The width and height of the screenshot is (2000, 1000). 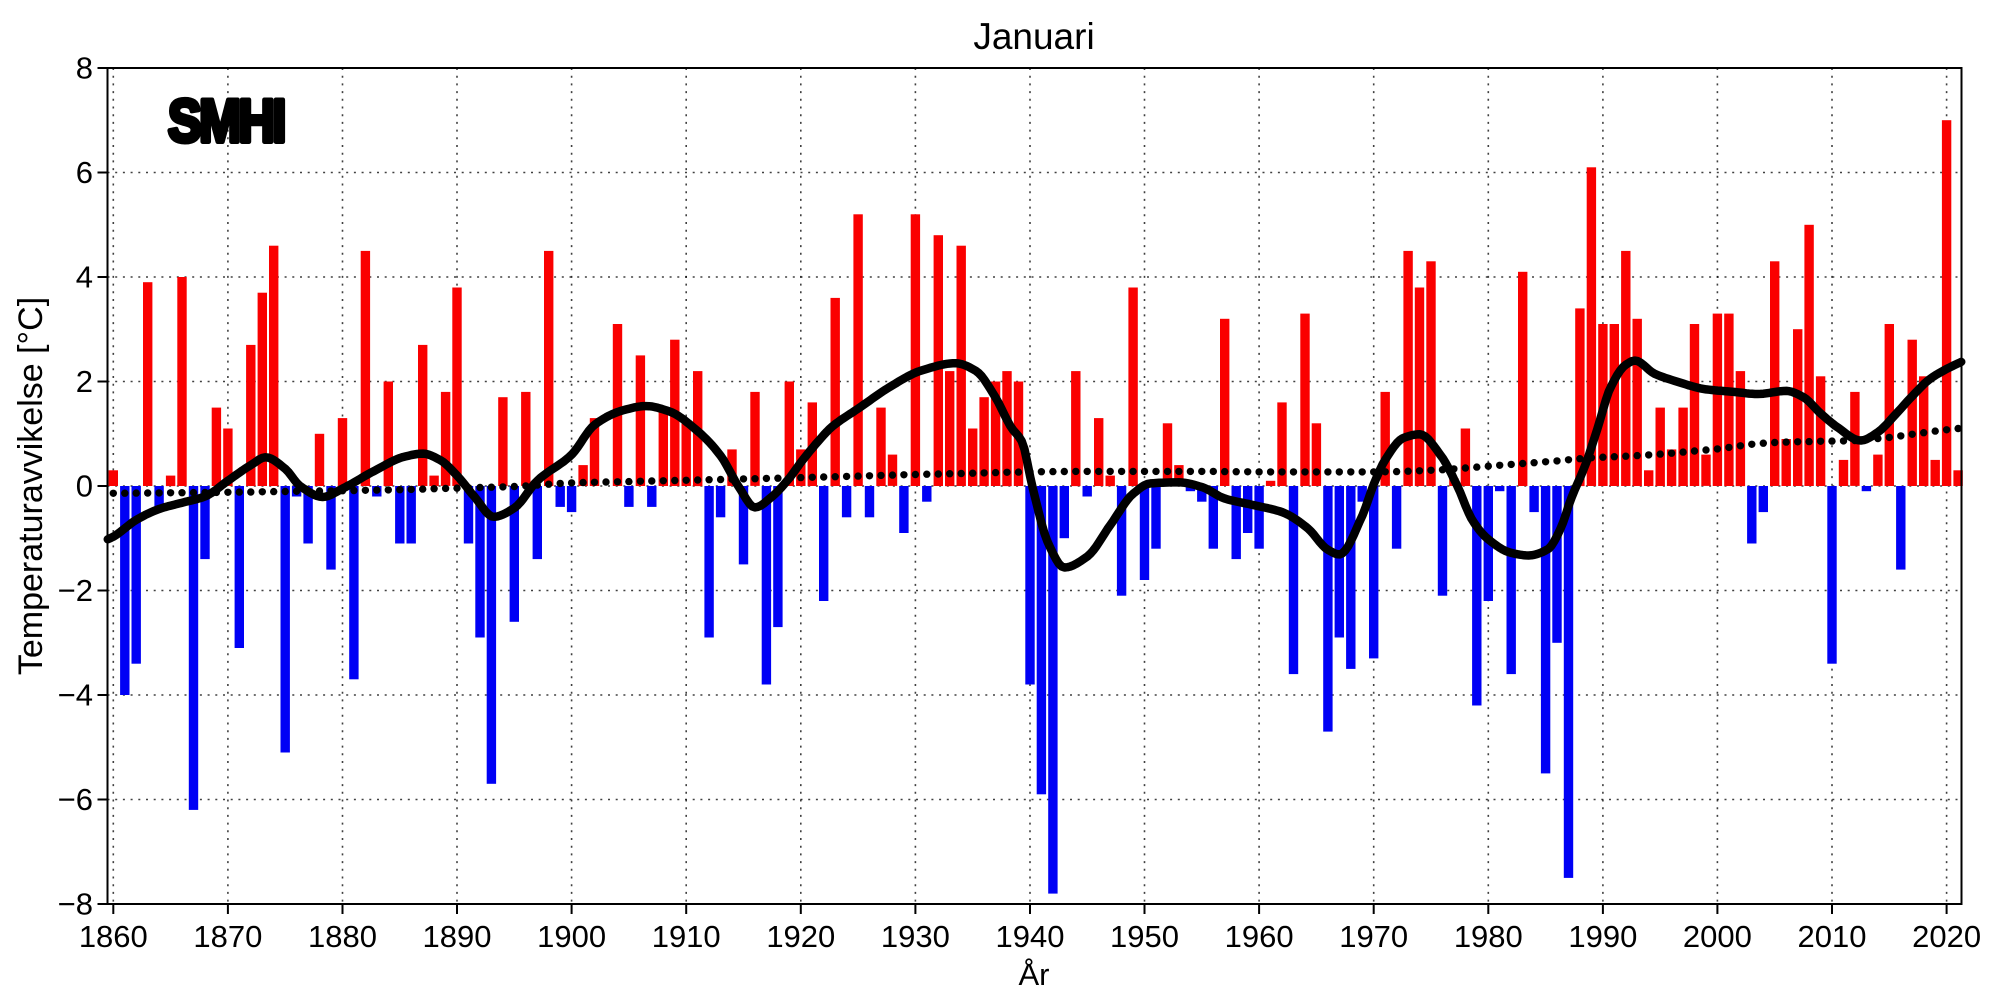 What do you see at coordinates (75, 695) in the screenshot?
I see `svg-text: −4` at bounding box center [75, 695].